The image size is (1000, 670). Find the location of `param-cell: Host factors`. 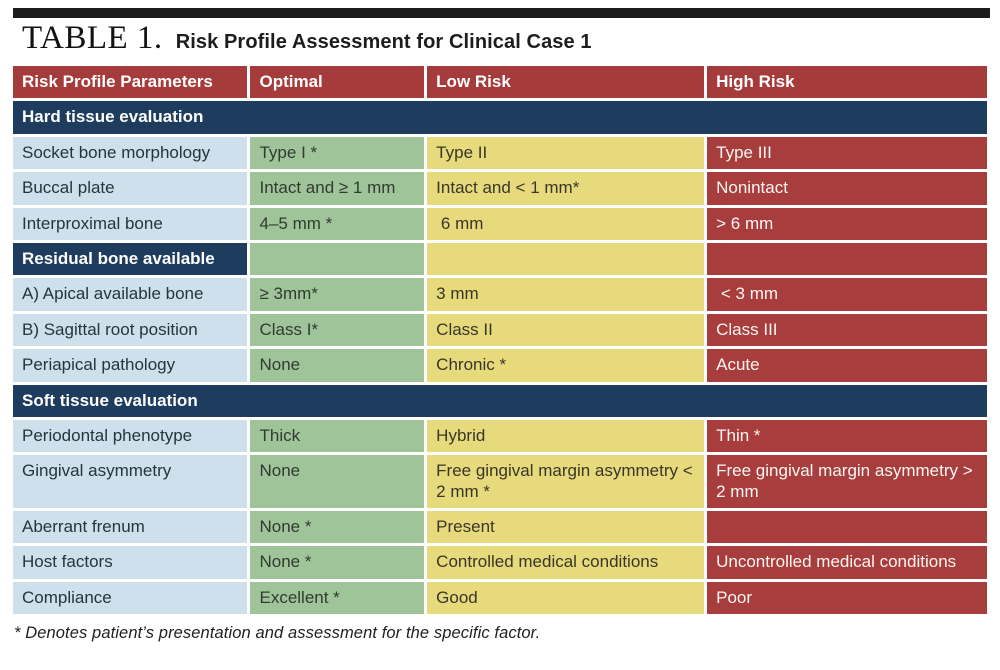

param-cell: Host factors is located at coordinates (130, 562).